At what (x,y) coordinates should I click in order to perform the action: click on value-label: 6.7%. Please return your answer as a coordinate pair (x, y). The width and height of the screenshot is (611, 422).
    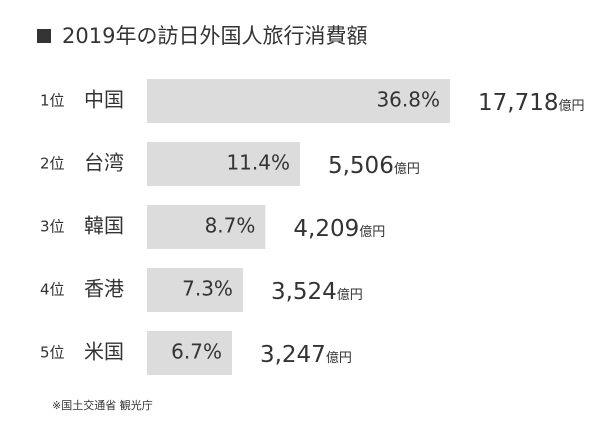
    Looking at the image, I should click on (196, 352).